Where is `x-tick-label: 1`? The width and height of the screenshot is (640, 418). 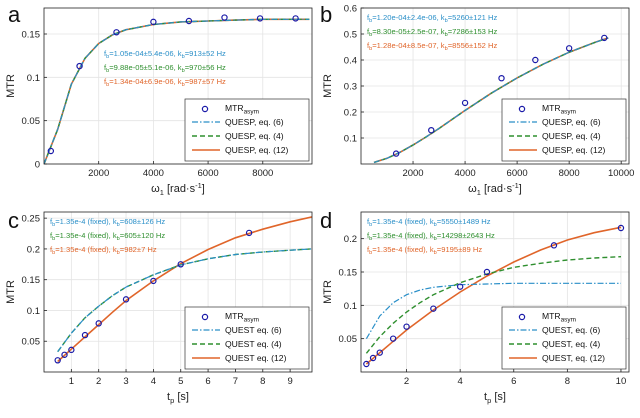 x-tick-label: 1 is located at coordinates (71, 381).